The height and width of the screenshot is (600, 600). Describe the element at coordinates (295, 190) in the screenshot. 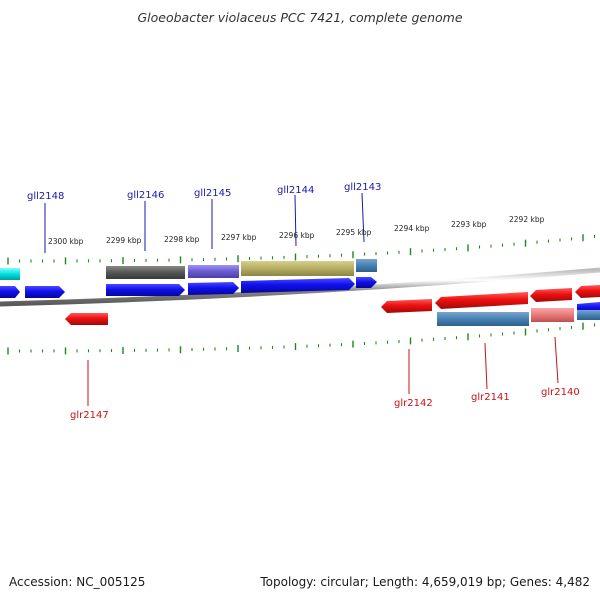

I see `gene-label-gll2144: gll2144` at that location.